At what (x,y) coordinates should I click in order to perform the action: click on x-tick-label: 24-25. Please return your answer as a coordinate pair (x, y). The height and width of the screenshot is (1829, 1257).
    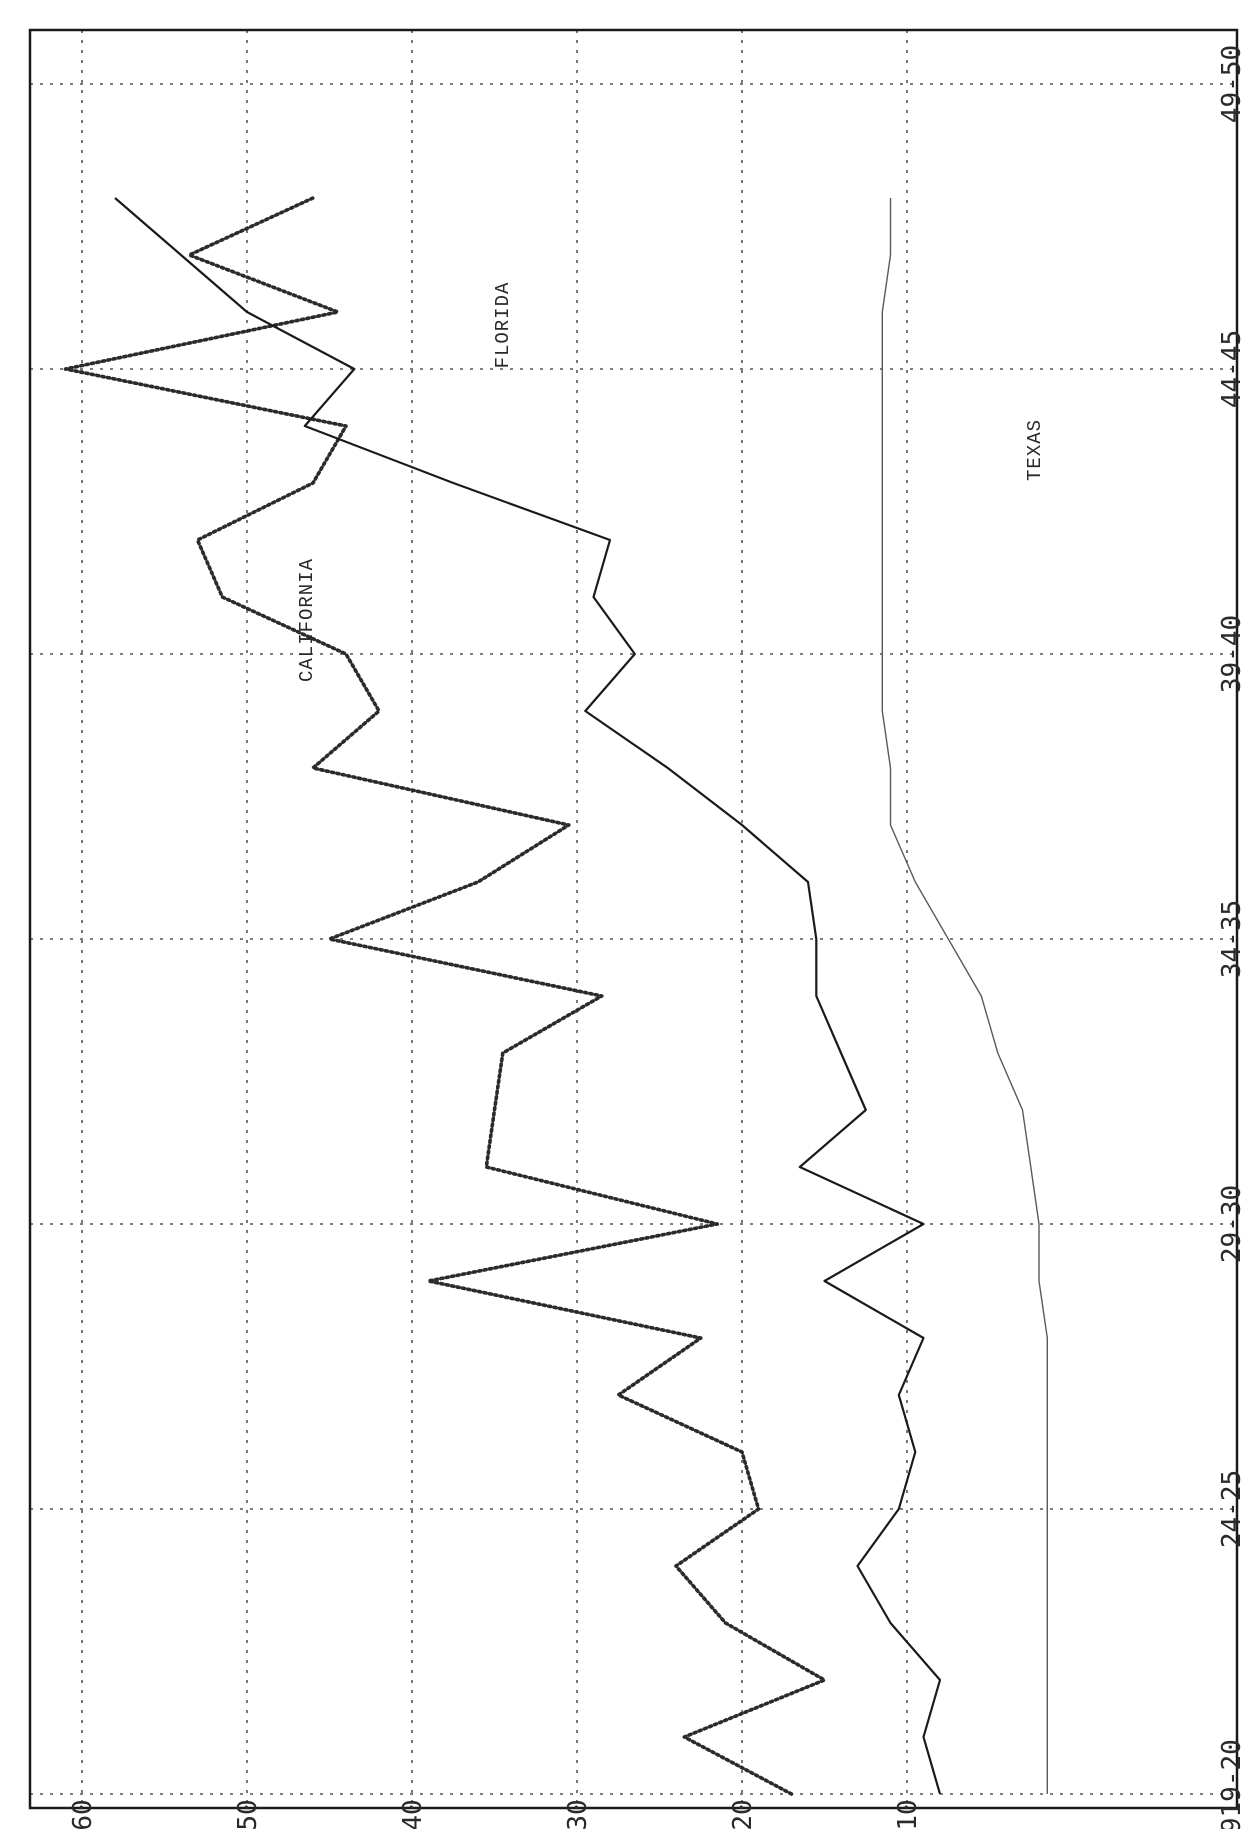
    Looking at the image, I should click on (1232, 1509).